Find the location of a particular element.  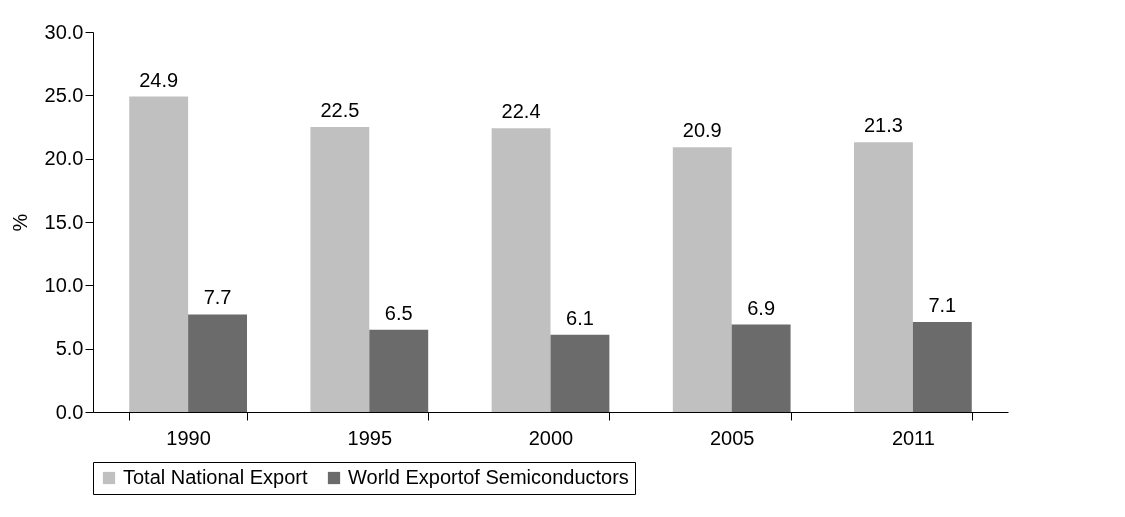

data-label: 6.1 is located at coordinates (580, 317).